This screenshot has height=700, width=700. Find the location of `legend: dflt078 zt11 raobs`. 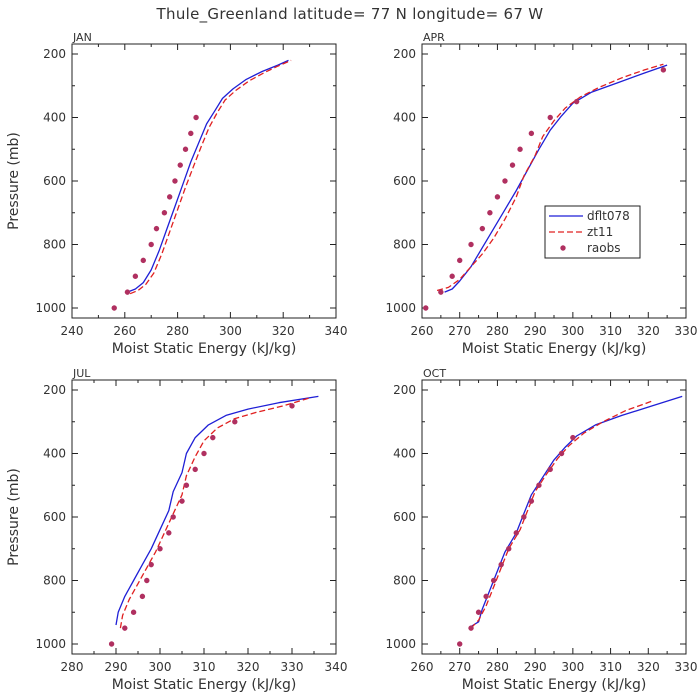

legend: dflt078 zt11 raobs is located at coordinates (592, 232).